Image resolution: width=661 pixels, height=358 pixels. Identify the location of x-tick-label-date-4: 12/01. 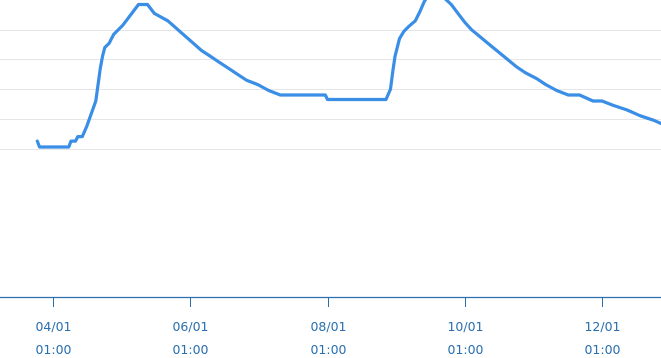
(602, 326).